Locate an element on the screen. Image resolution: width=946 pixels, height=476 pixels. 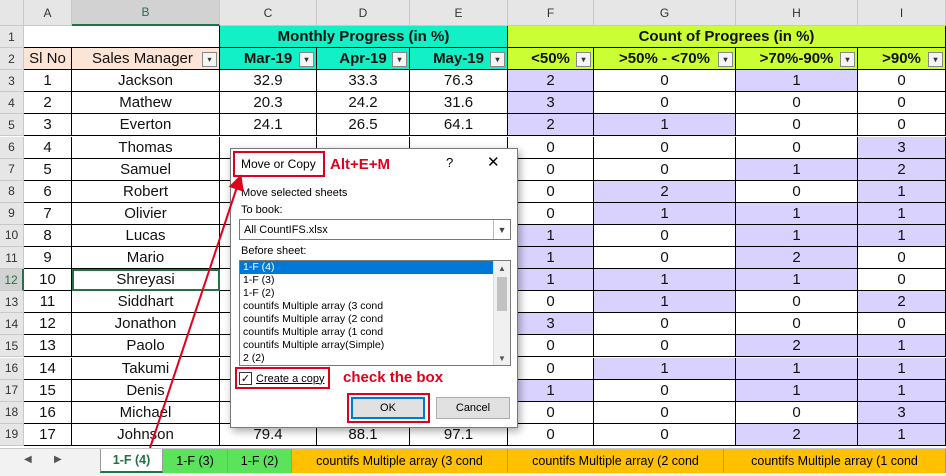
header-cell-2: Sales Manager ▾ is located at coordinates (146, 59).